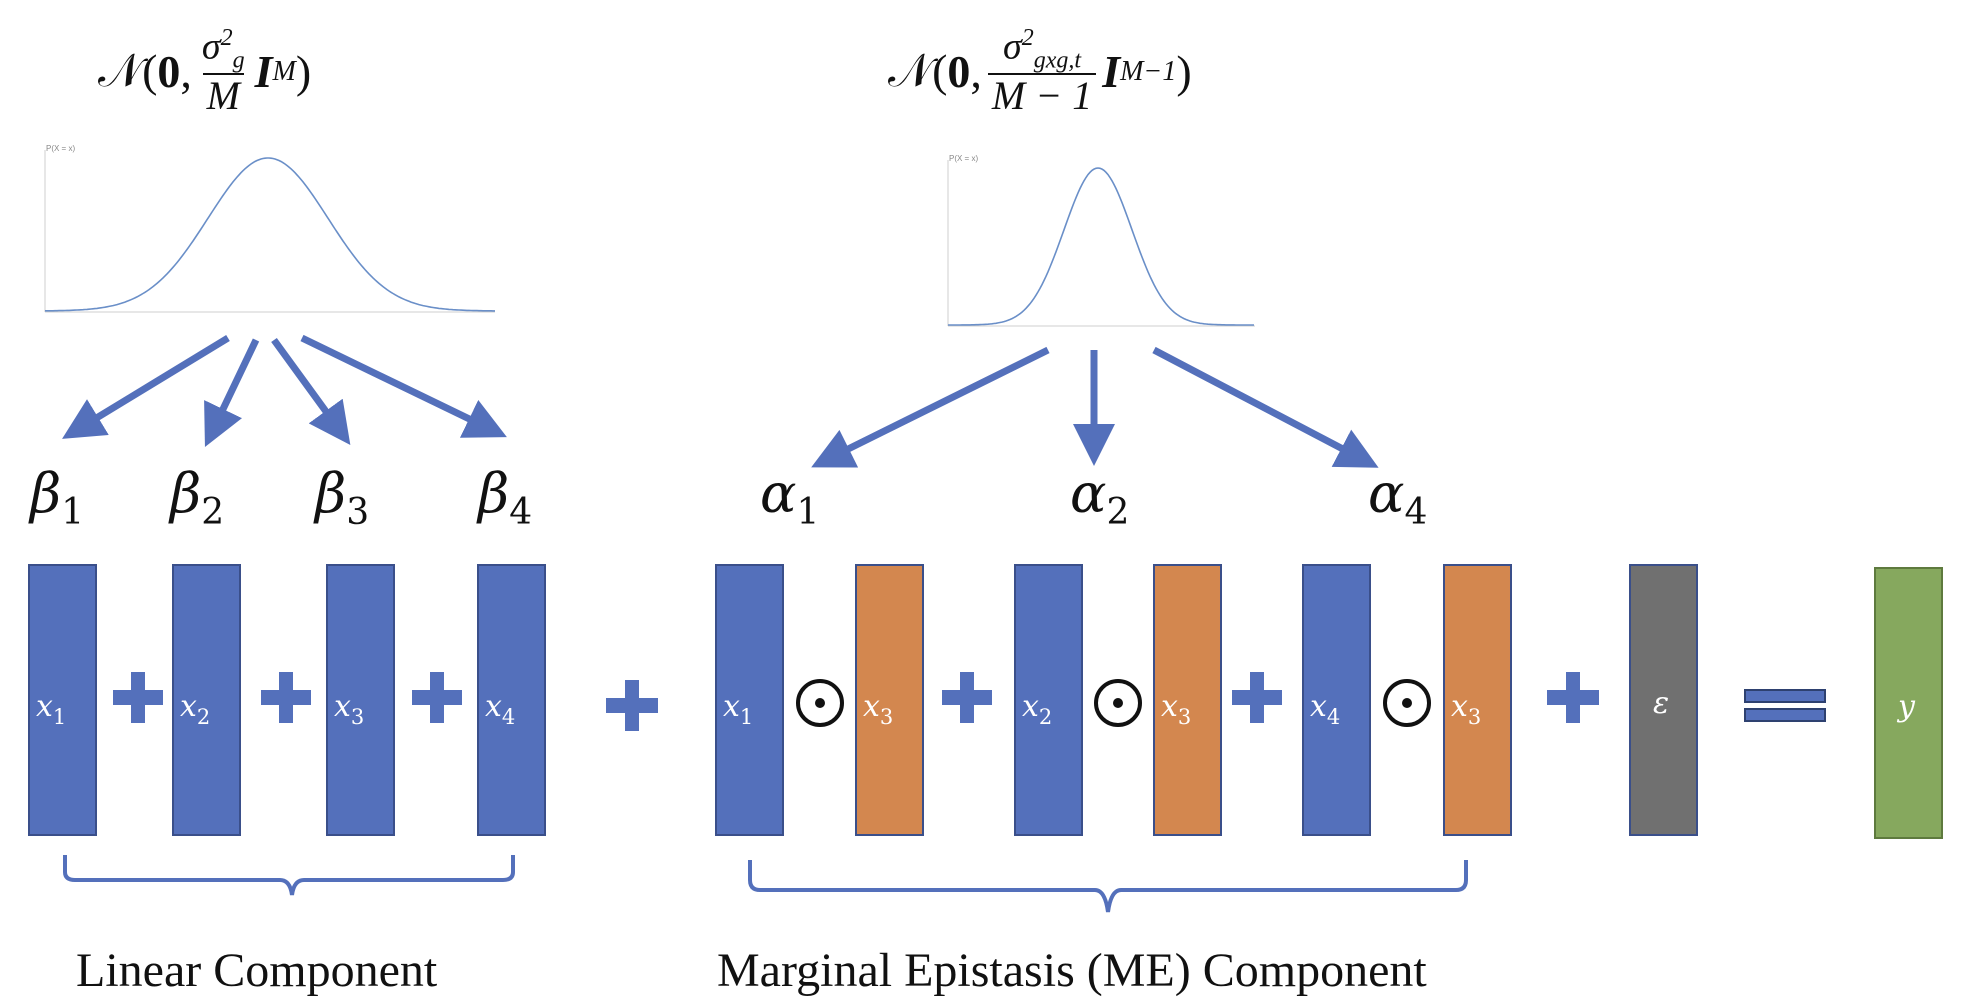 Image resolution: width=1974 pixels, height=1004 pixels. Describe the element at coordinates (223, 95) in the screenshot. I see `variance-denominator: M` at that location.